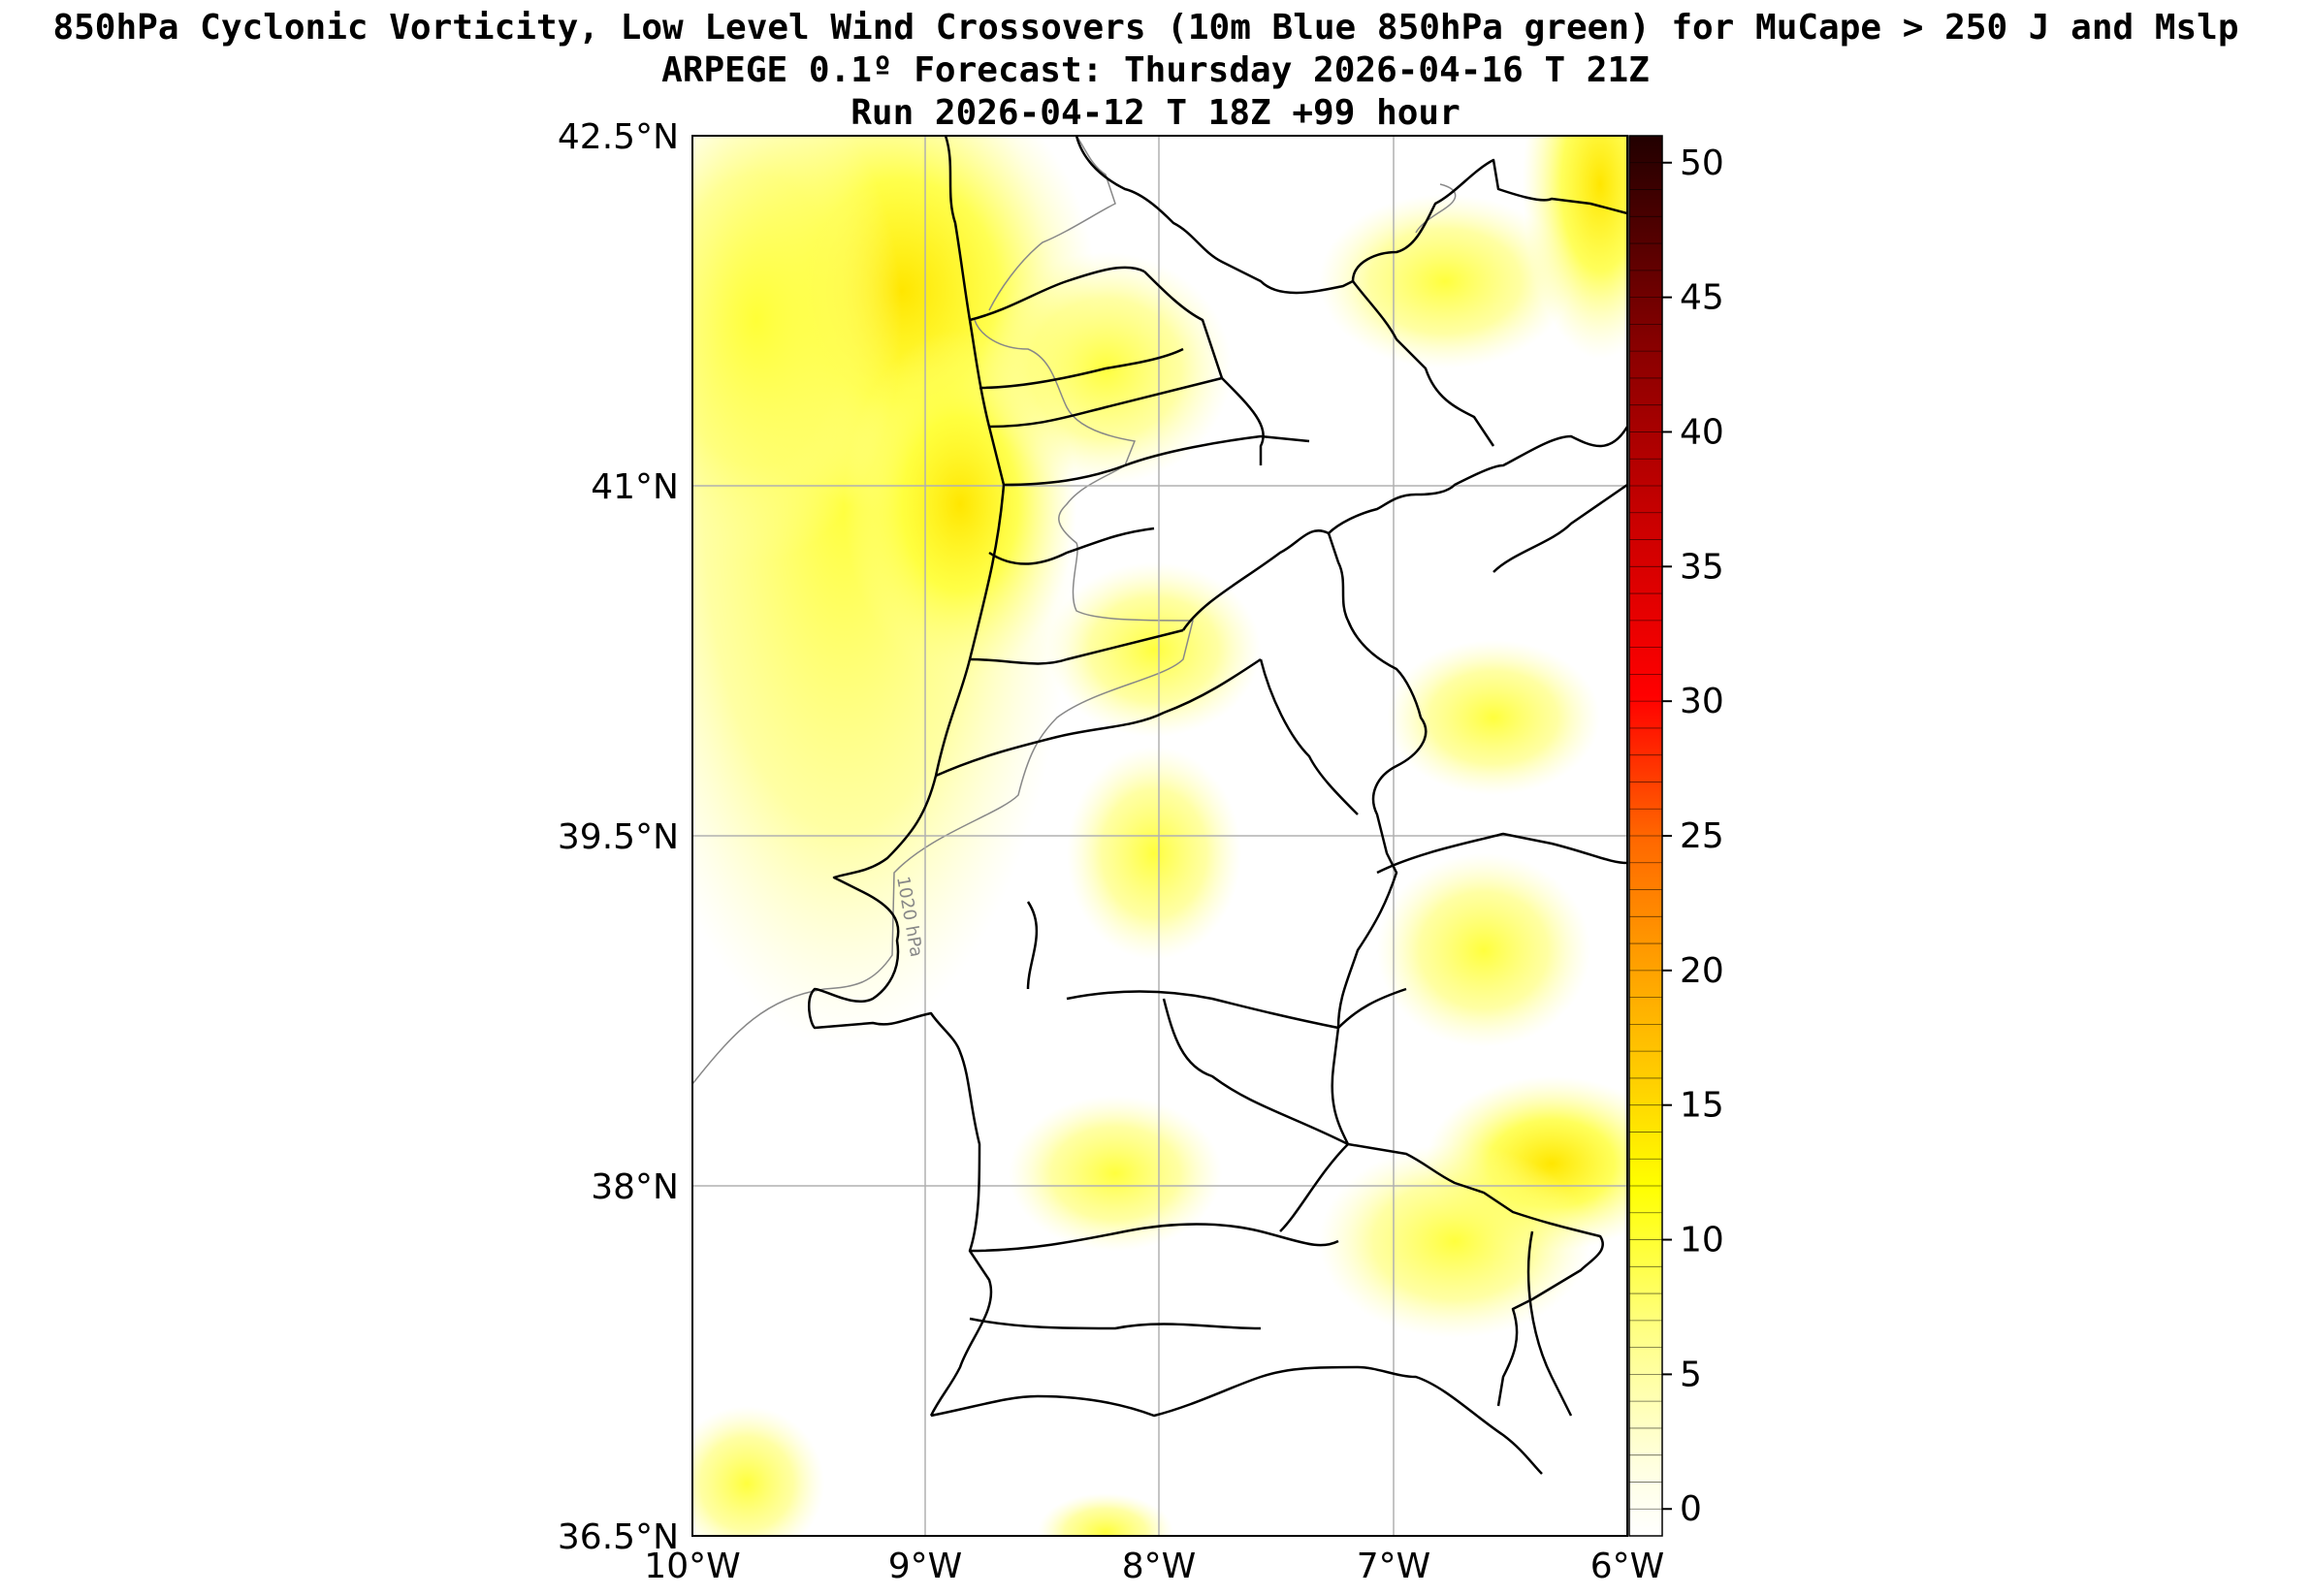 The width and height of the screenshot is (2311, 1596). Describe the element at coordinates (1702, 567) in the screenshot. I see `colorbar-tick-label: 35` at that location.